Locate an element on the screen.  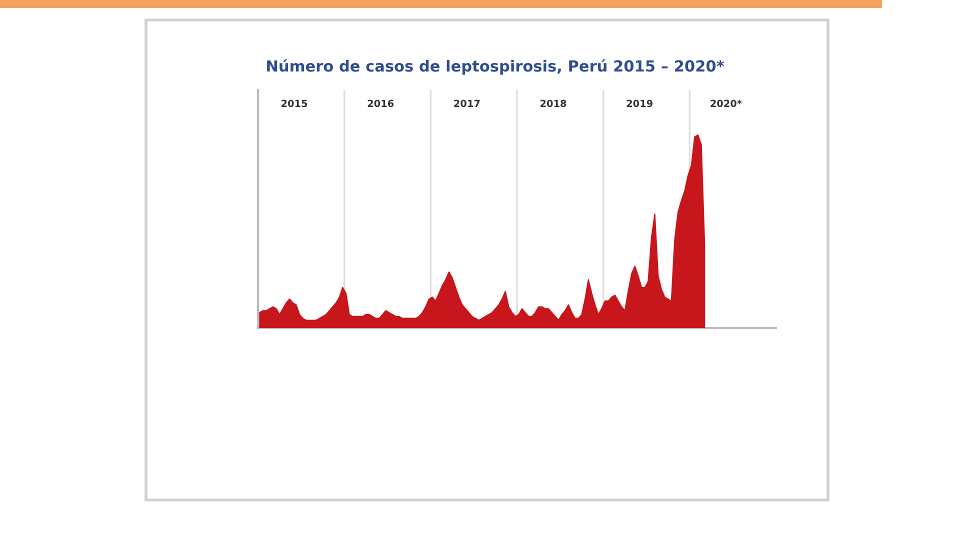
text: 2019 is located at coordinates (639, 104).